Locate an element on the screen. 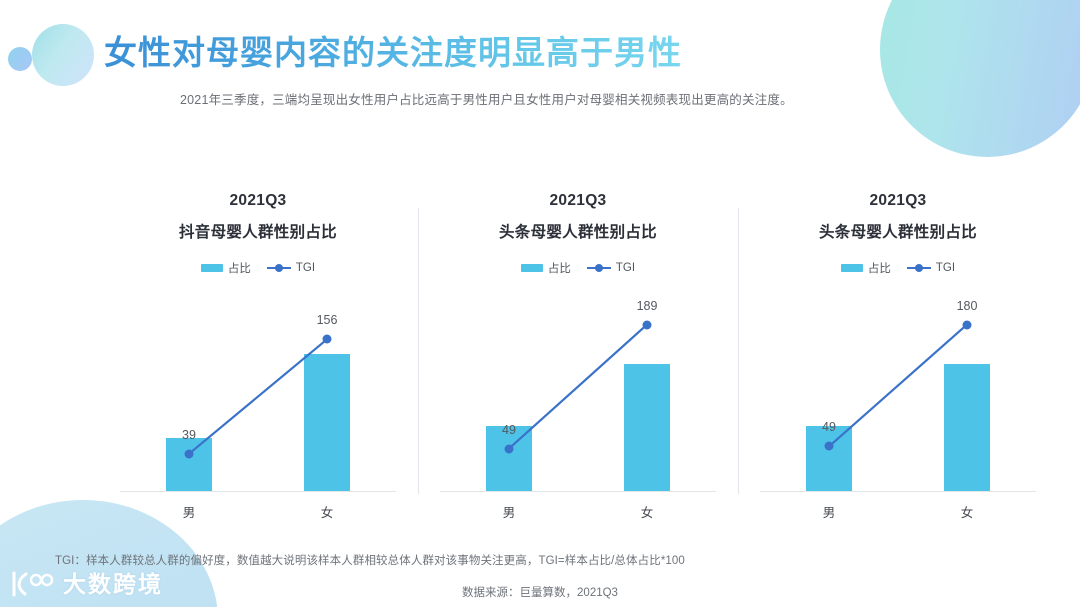 The height and width of the screenshot is (607, 1080). tgi-value-label: 39 is located at coordinates (189, 434).